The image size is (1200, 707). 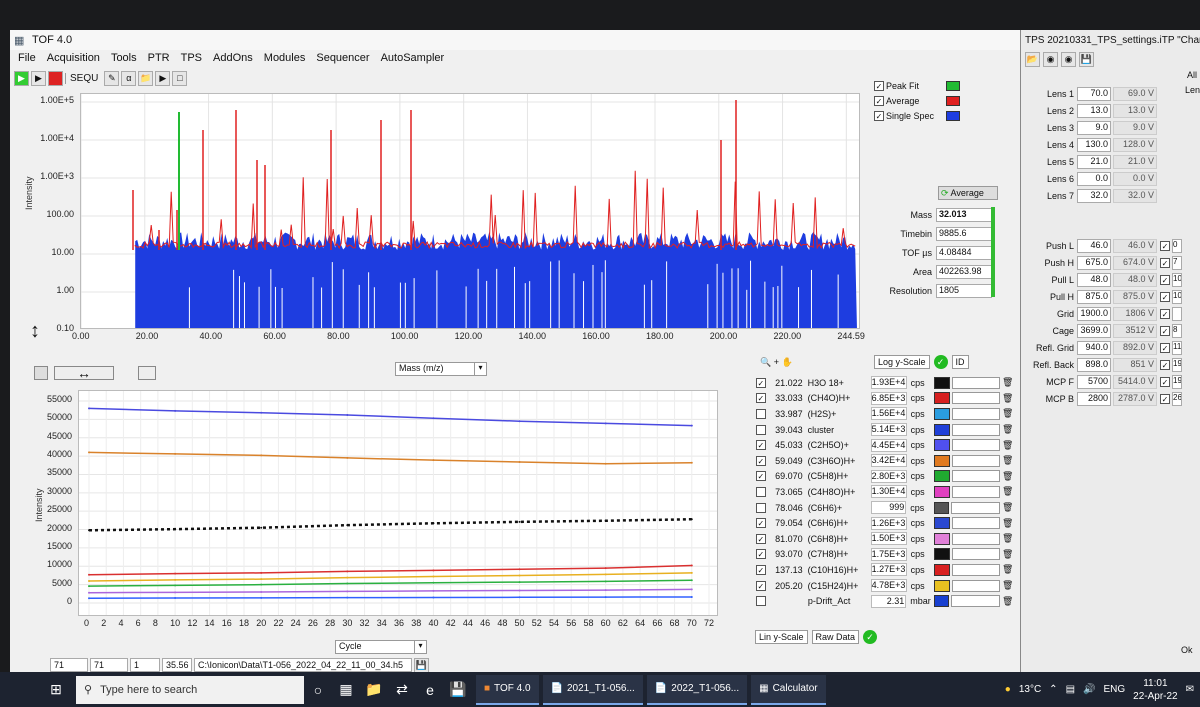 I want to click on edit-icon: ✎, so click(x=112, y=78).